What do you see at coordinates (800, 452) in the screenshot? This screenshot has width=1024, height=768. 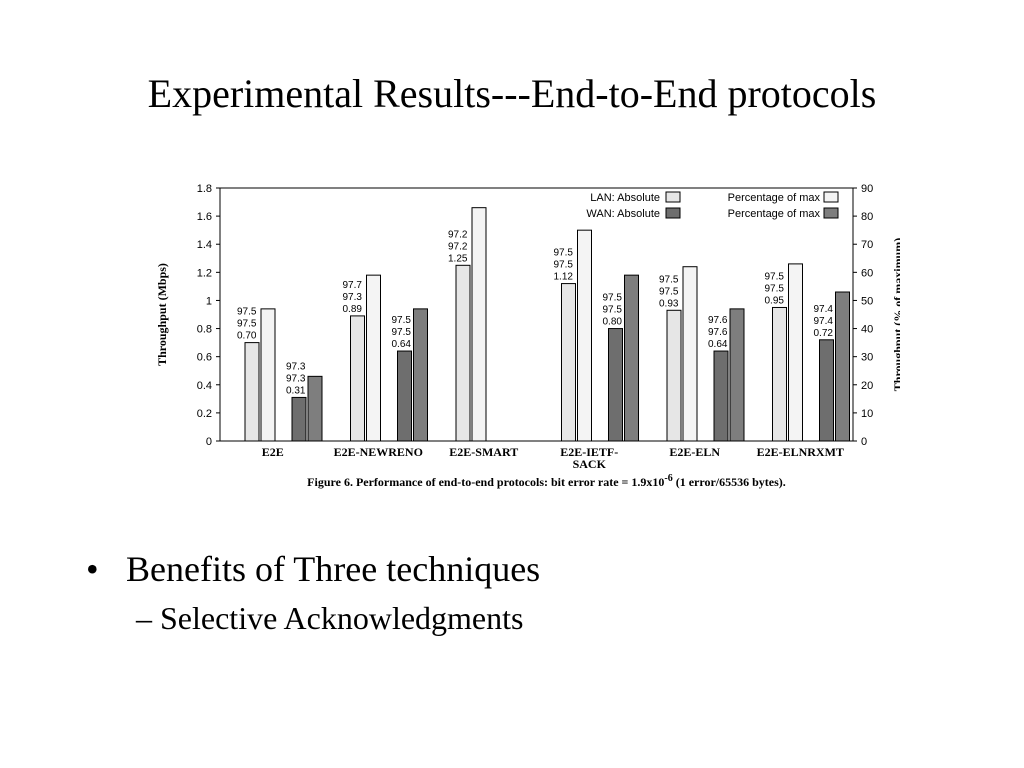 I see `x-tick-label: E2E-ELNRXMT` at bounding box center [800, 452].